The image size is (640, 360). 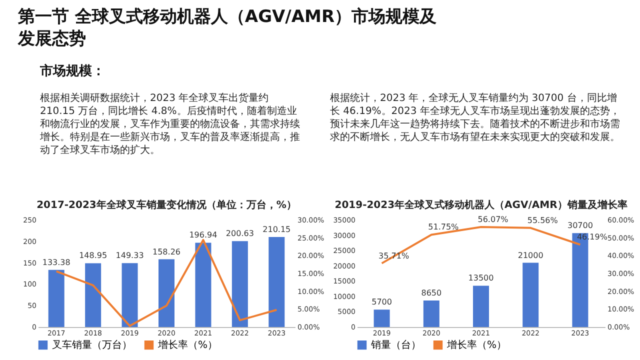 I want to click on data-label: 196.94, so click(x=203, y=235).